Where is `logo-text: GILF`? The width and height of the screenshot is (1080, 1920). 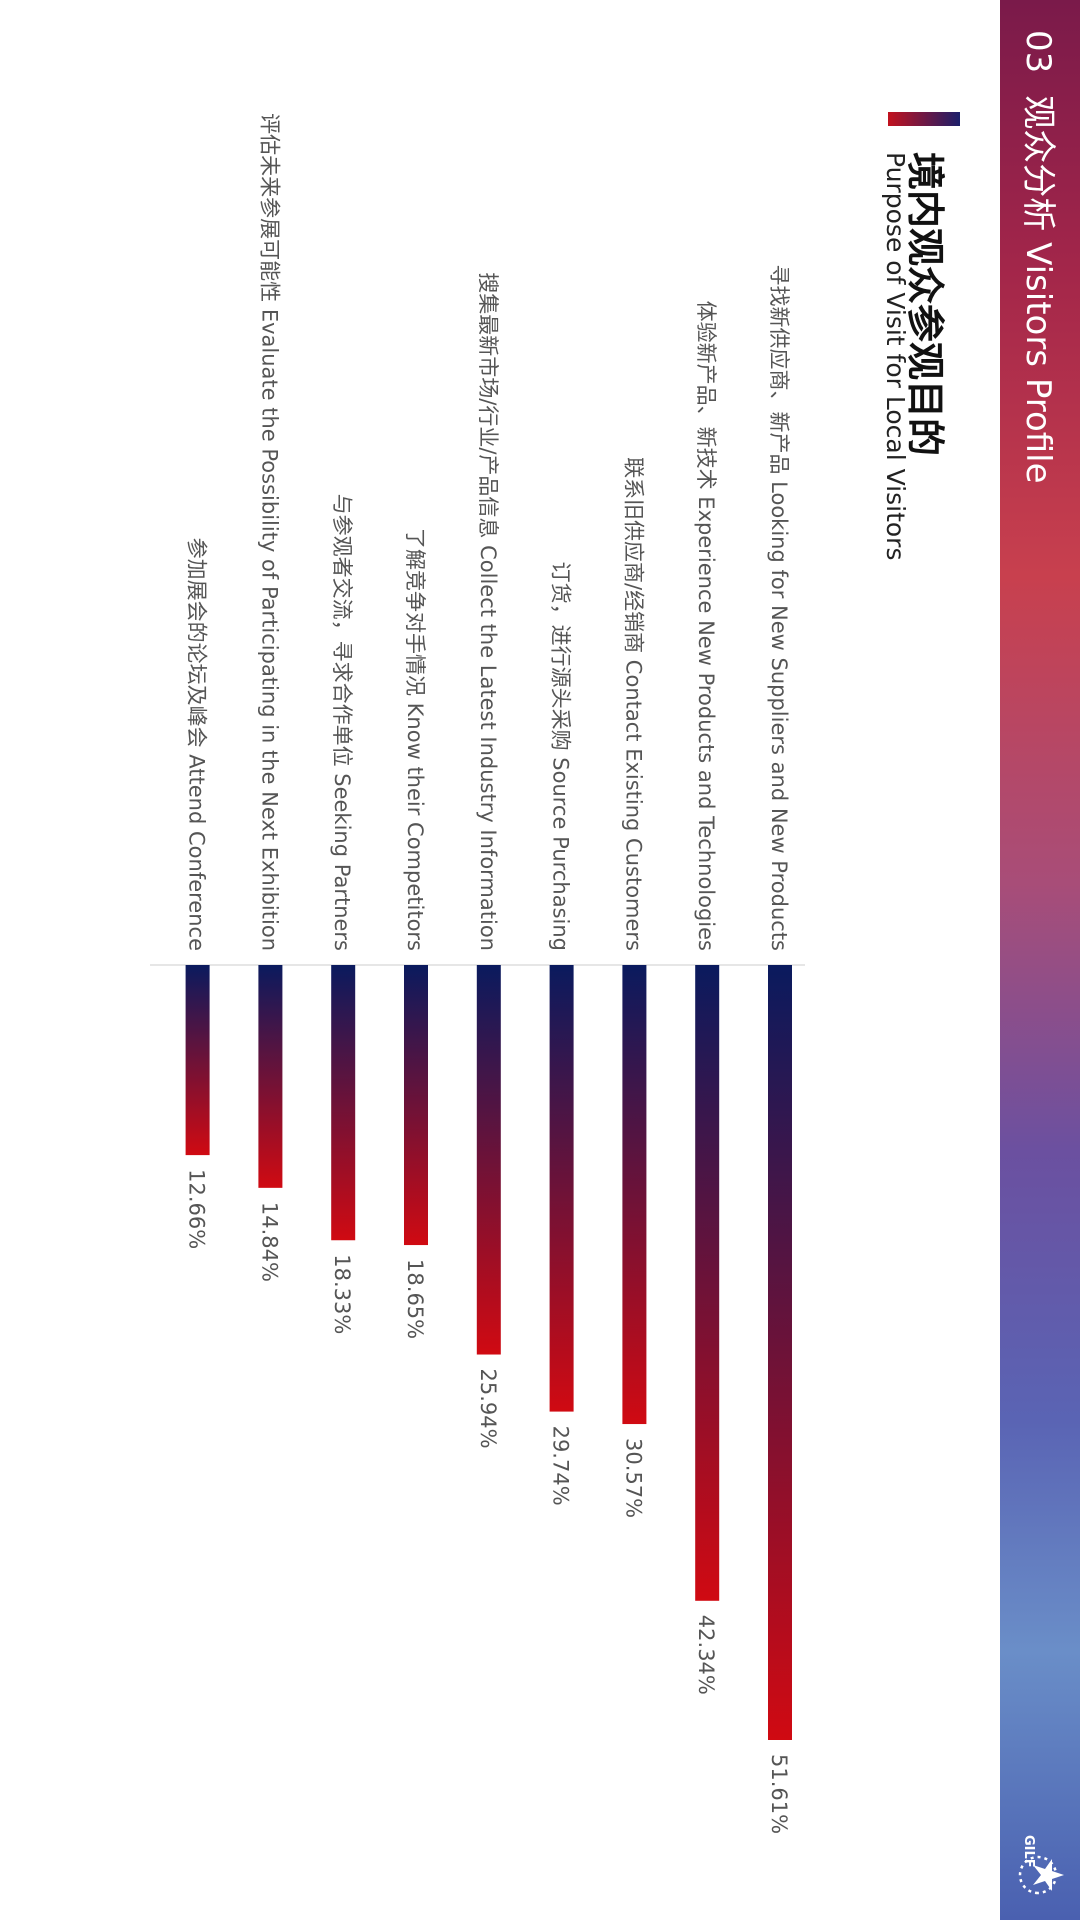 logo-text: GILF is located at coordinates (1028, 1851).